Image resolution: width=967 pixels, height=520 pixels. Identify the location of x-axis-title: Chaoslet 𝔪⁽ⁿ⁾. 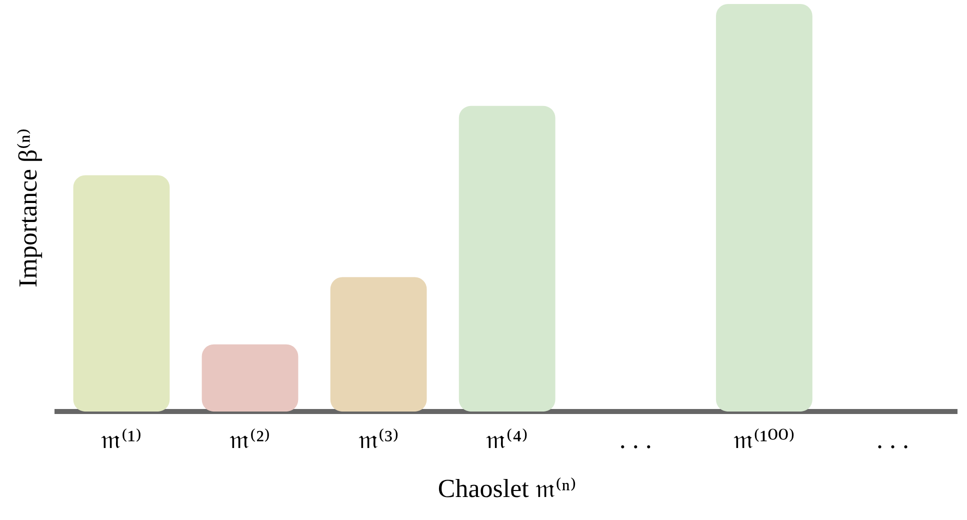
(507, 489).